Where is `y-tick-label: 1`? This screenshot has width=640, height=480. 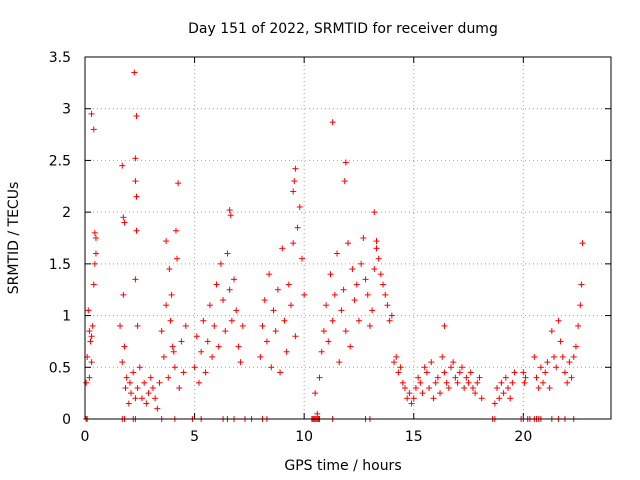
y-tick-label: 1 is located at coordinates (66, 317).